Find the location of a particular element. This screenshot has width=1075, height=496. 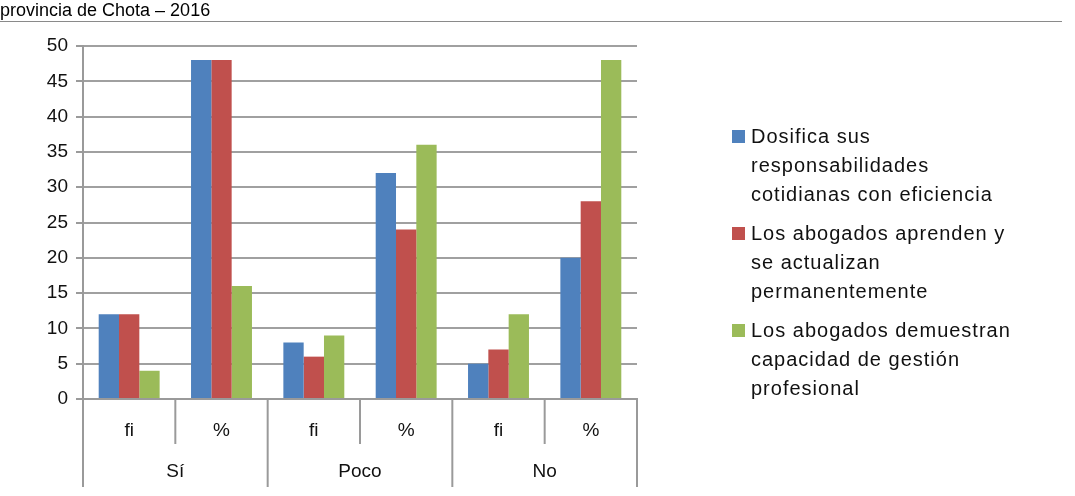

y-tick-label: 5 is located at coordinates (62, 362).